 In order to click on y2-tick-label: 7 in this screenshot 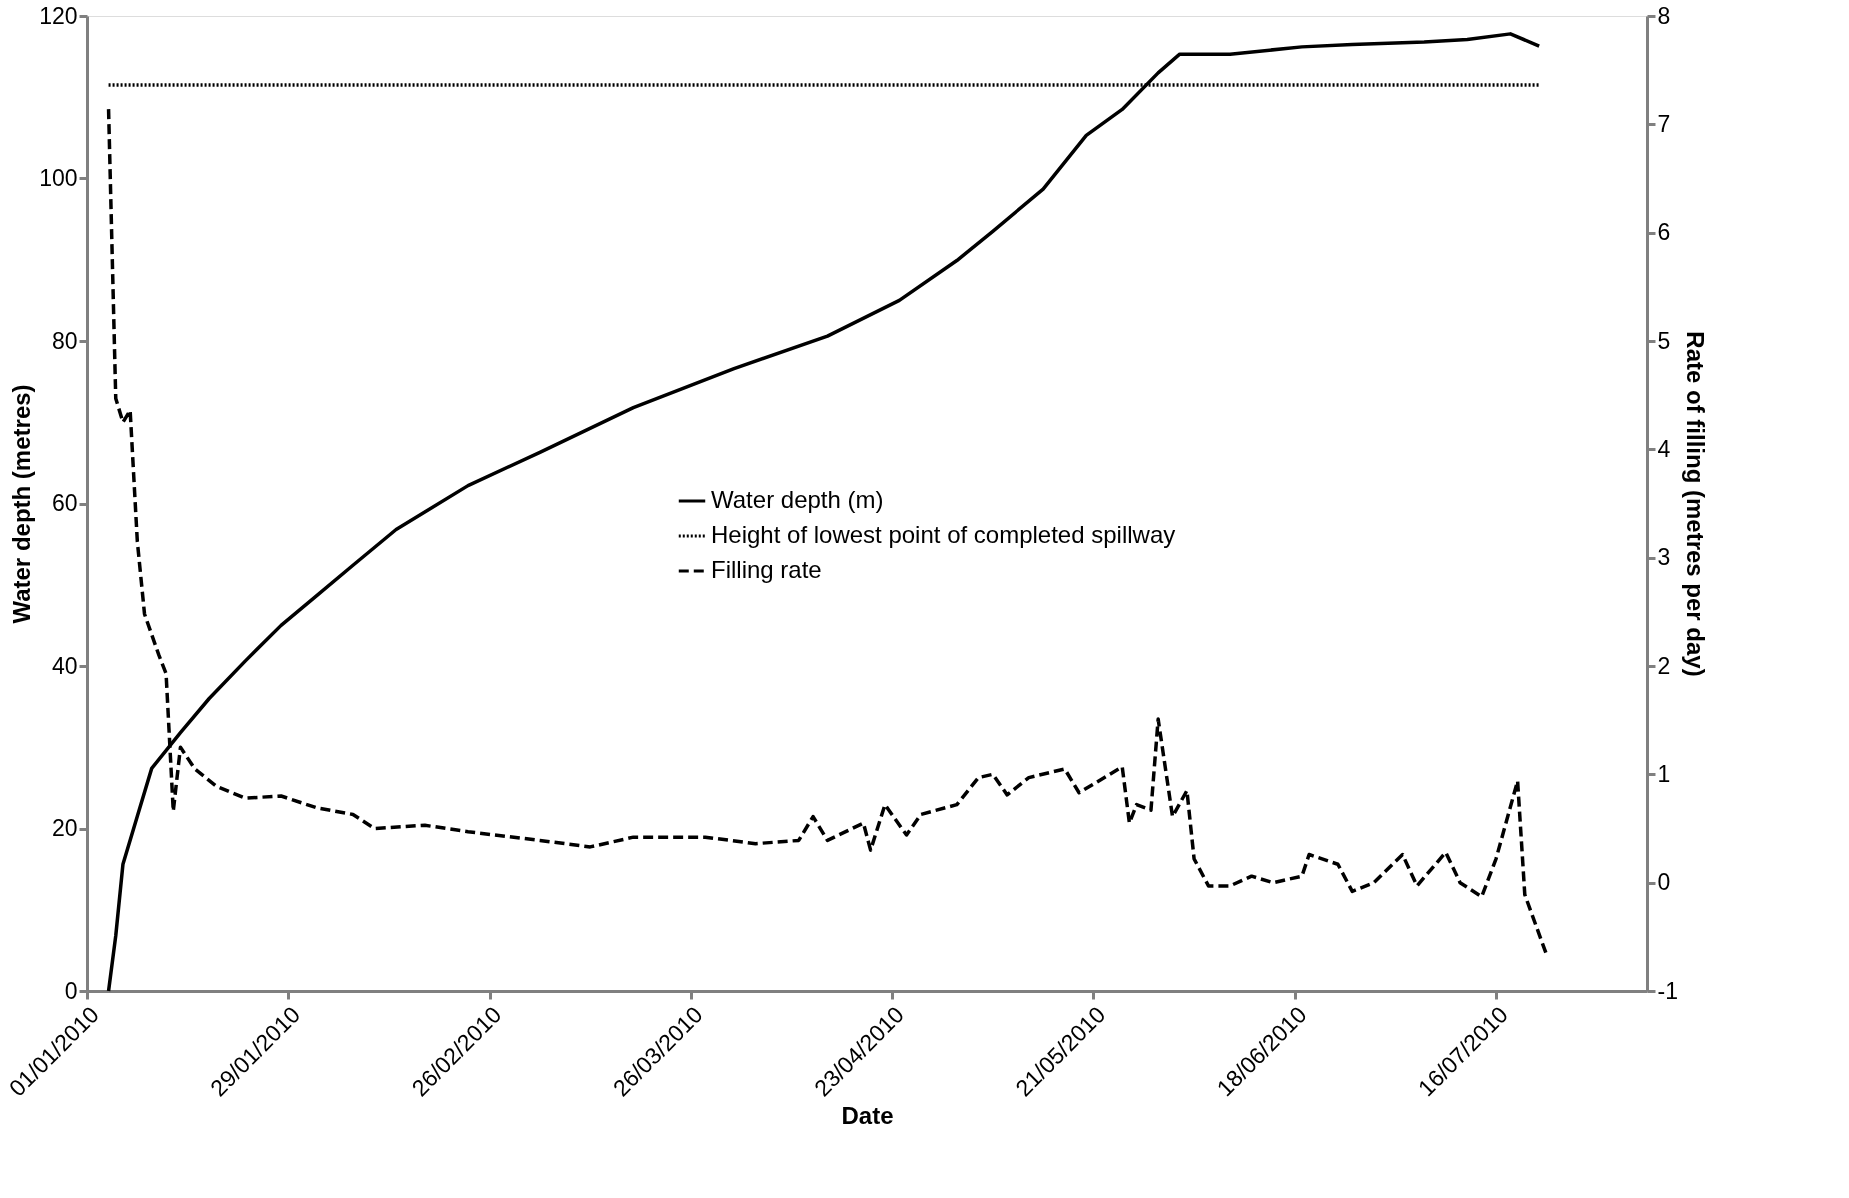, I will do `click(1664, 123)`.